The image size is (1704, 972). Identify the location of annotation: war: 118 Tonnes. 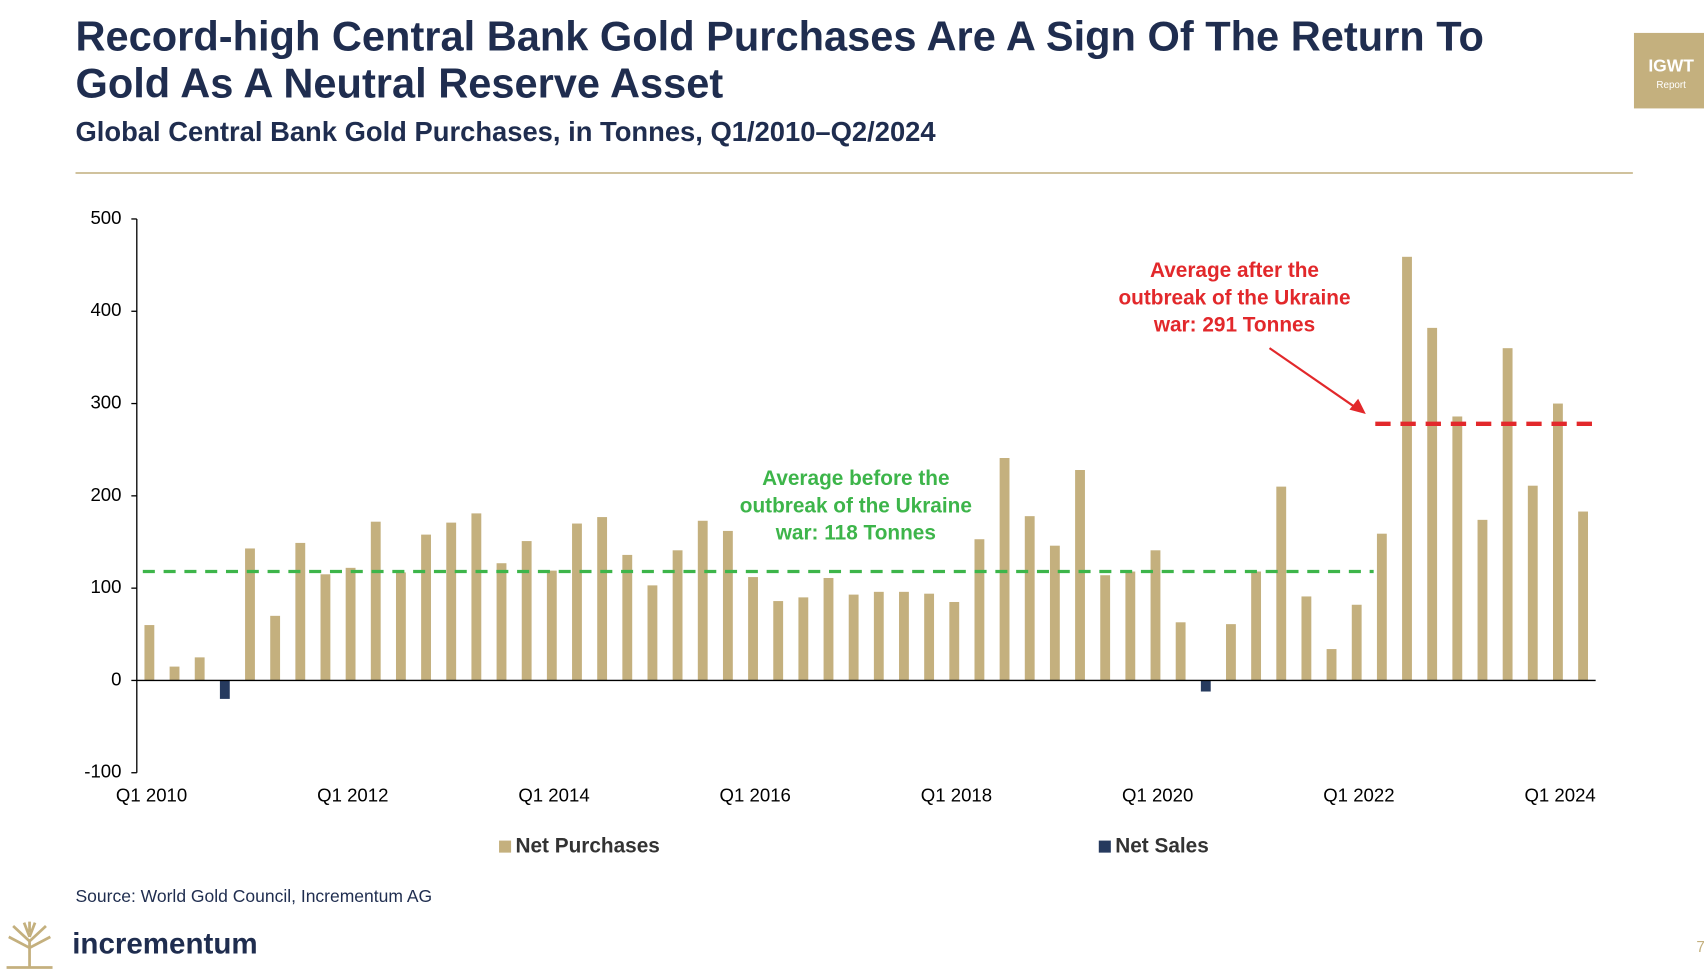
(855, 533).